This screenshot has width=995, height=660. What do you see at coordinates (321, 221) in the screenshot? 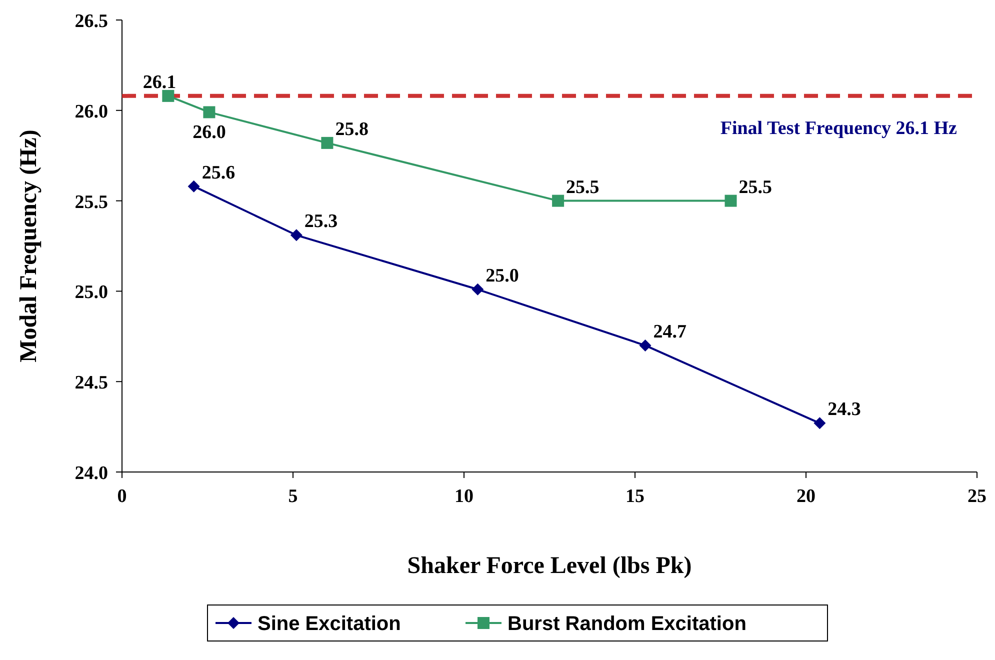
I see `data-label: 25.3` at bounding box center [321, 221].